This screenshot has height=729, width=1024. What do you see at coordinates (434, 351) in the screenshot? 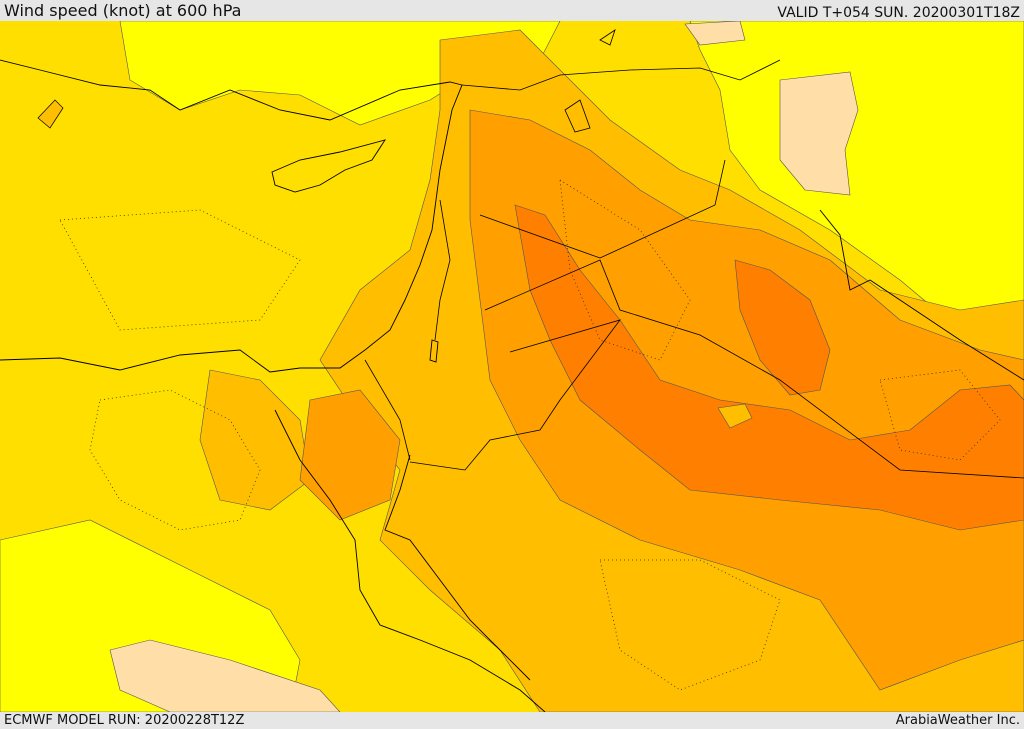
I see `dead-sea-outline` at bounding box center [434, 351].